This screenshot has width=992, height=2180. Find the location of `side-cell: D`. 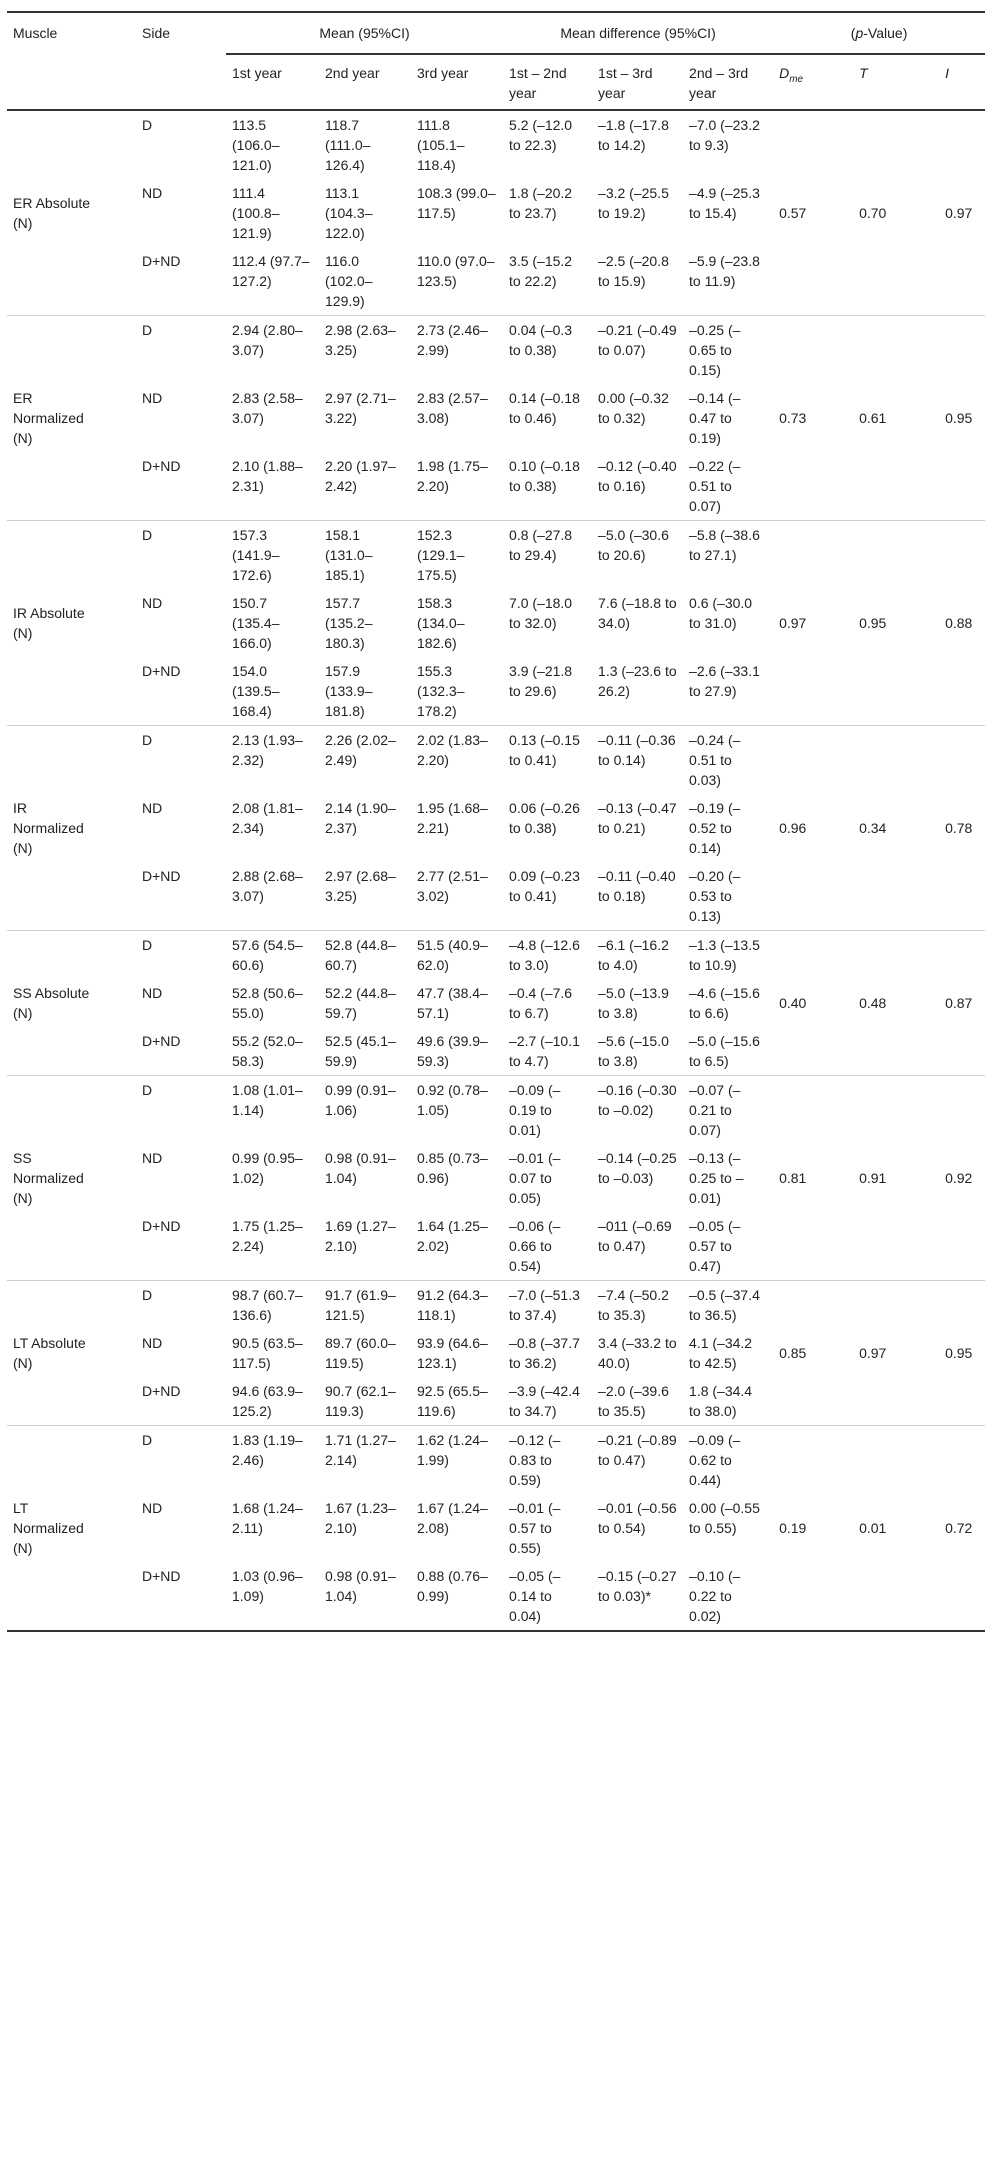

side-cell: D is located at coordinates (181, 1459).